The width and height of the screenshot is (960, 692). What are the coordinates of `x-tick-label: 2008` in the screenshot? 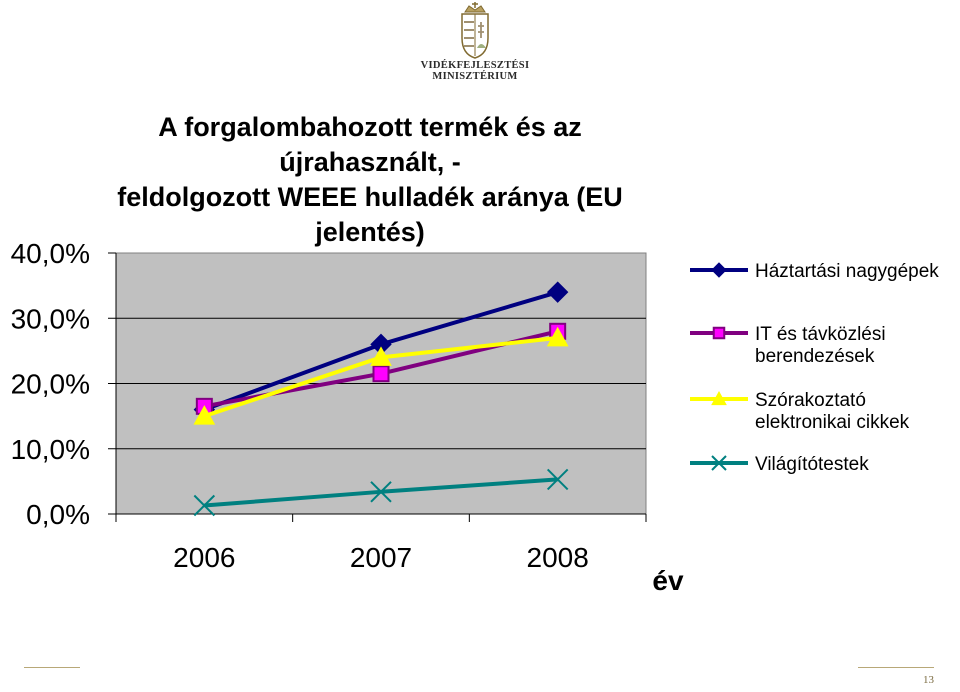 It's located at (558, 557).